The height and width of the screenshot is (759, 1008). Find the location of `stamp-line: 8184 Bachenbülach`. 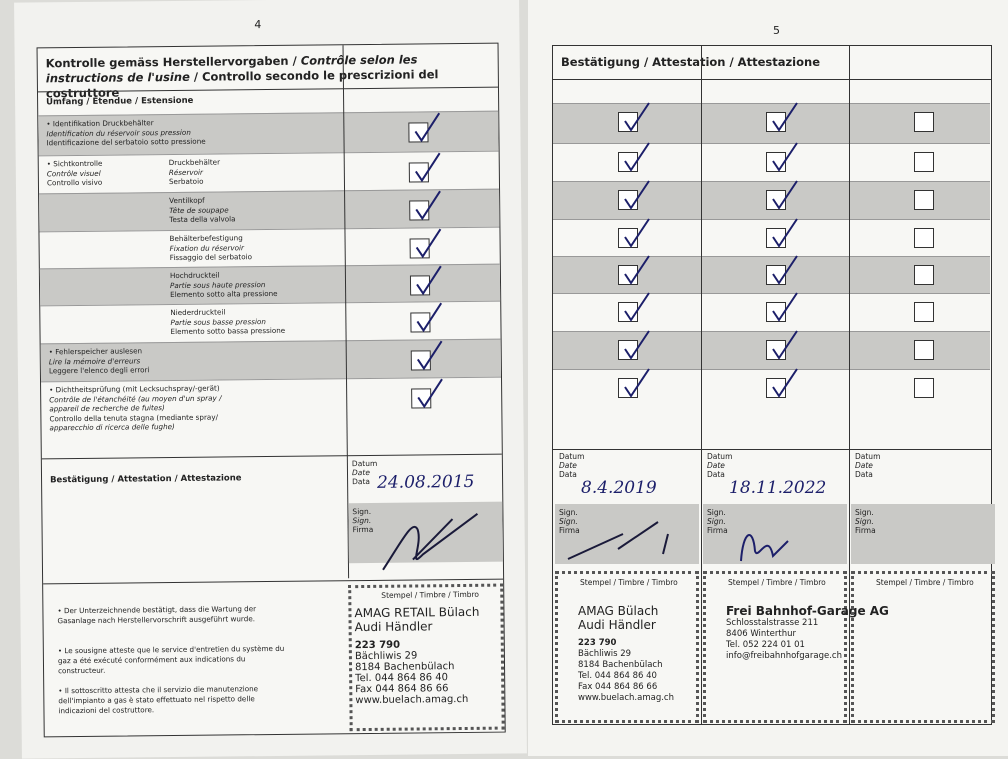

stamp-line: 8184 Bachenbülach is located at coordinates (620, 665).